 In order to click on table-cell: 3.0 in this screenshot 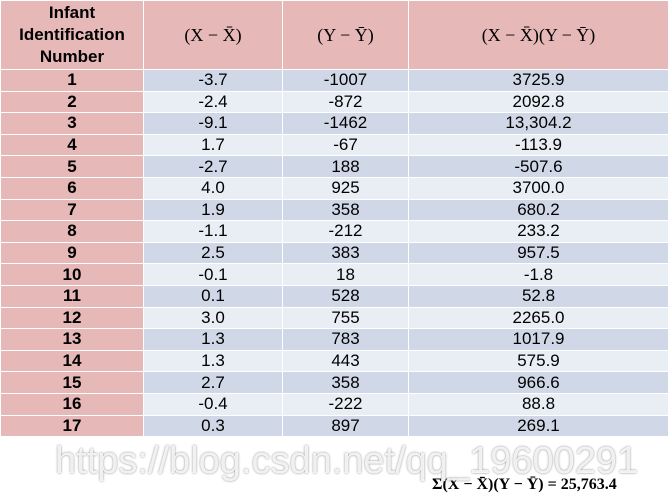, I will do `click(213, 318)`.